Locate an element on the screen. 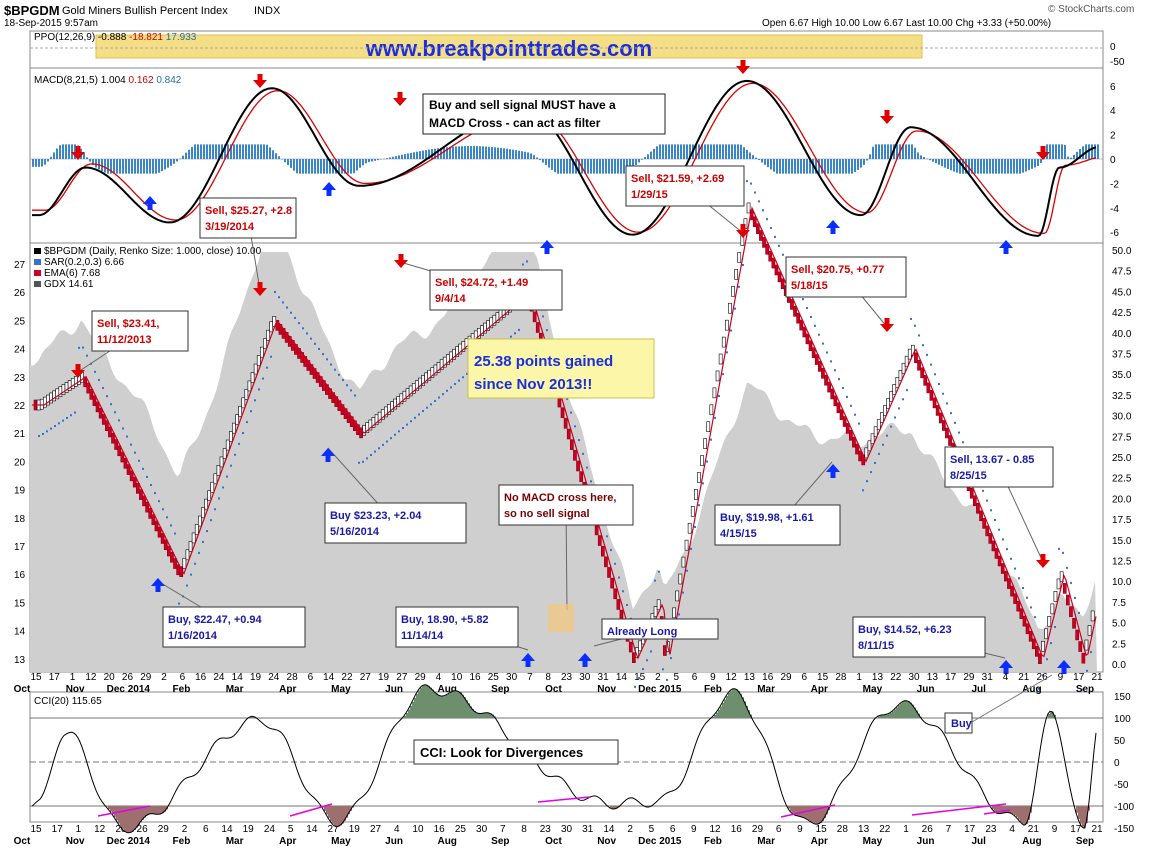  callout-line: Sell, $23.41, is located at coordinates (128, 324).